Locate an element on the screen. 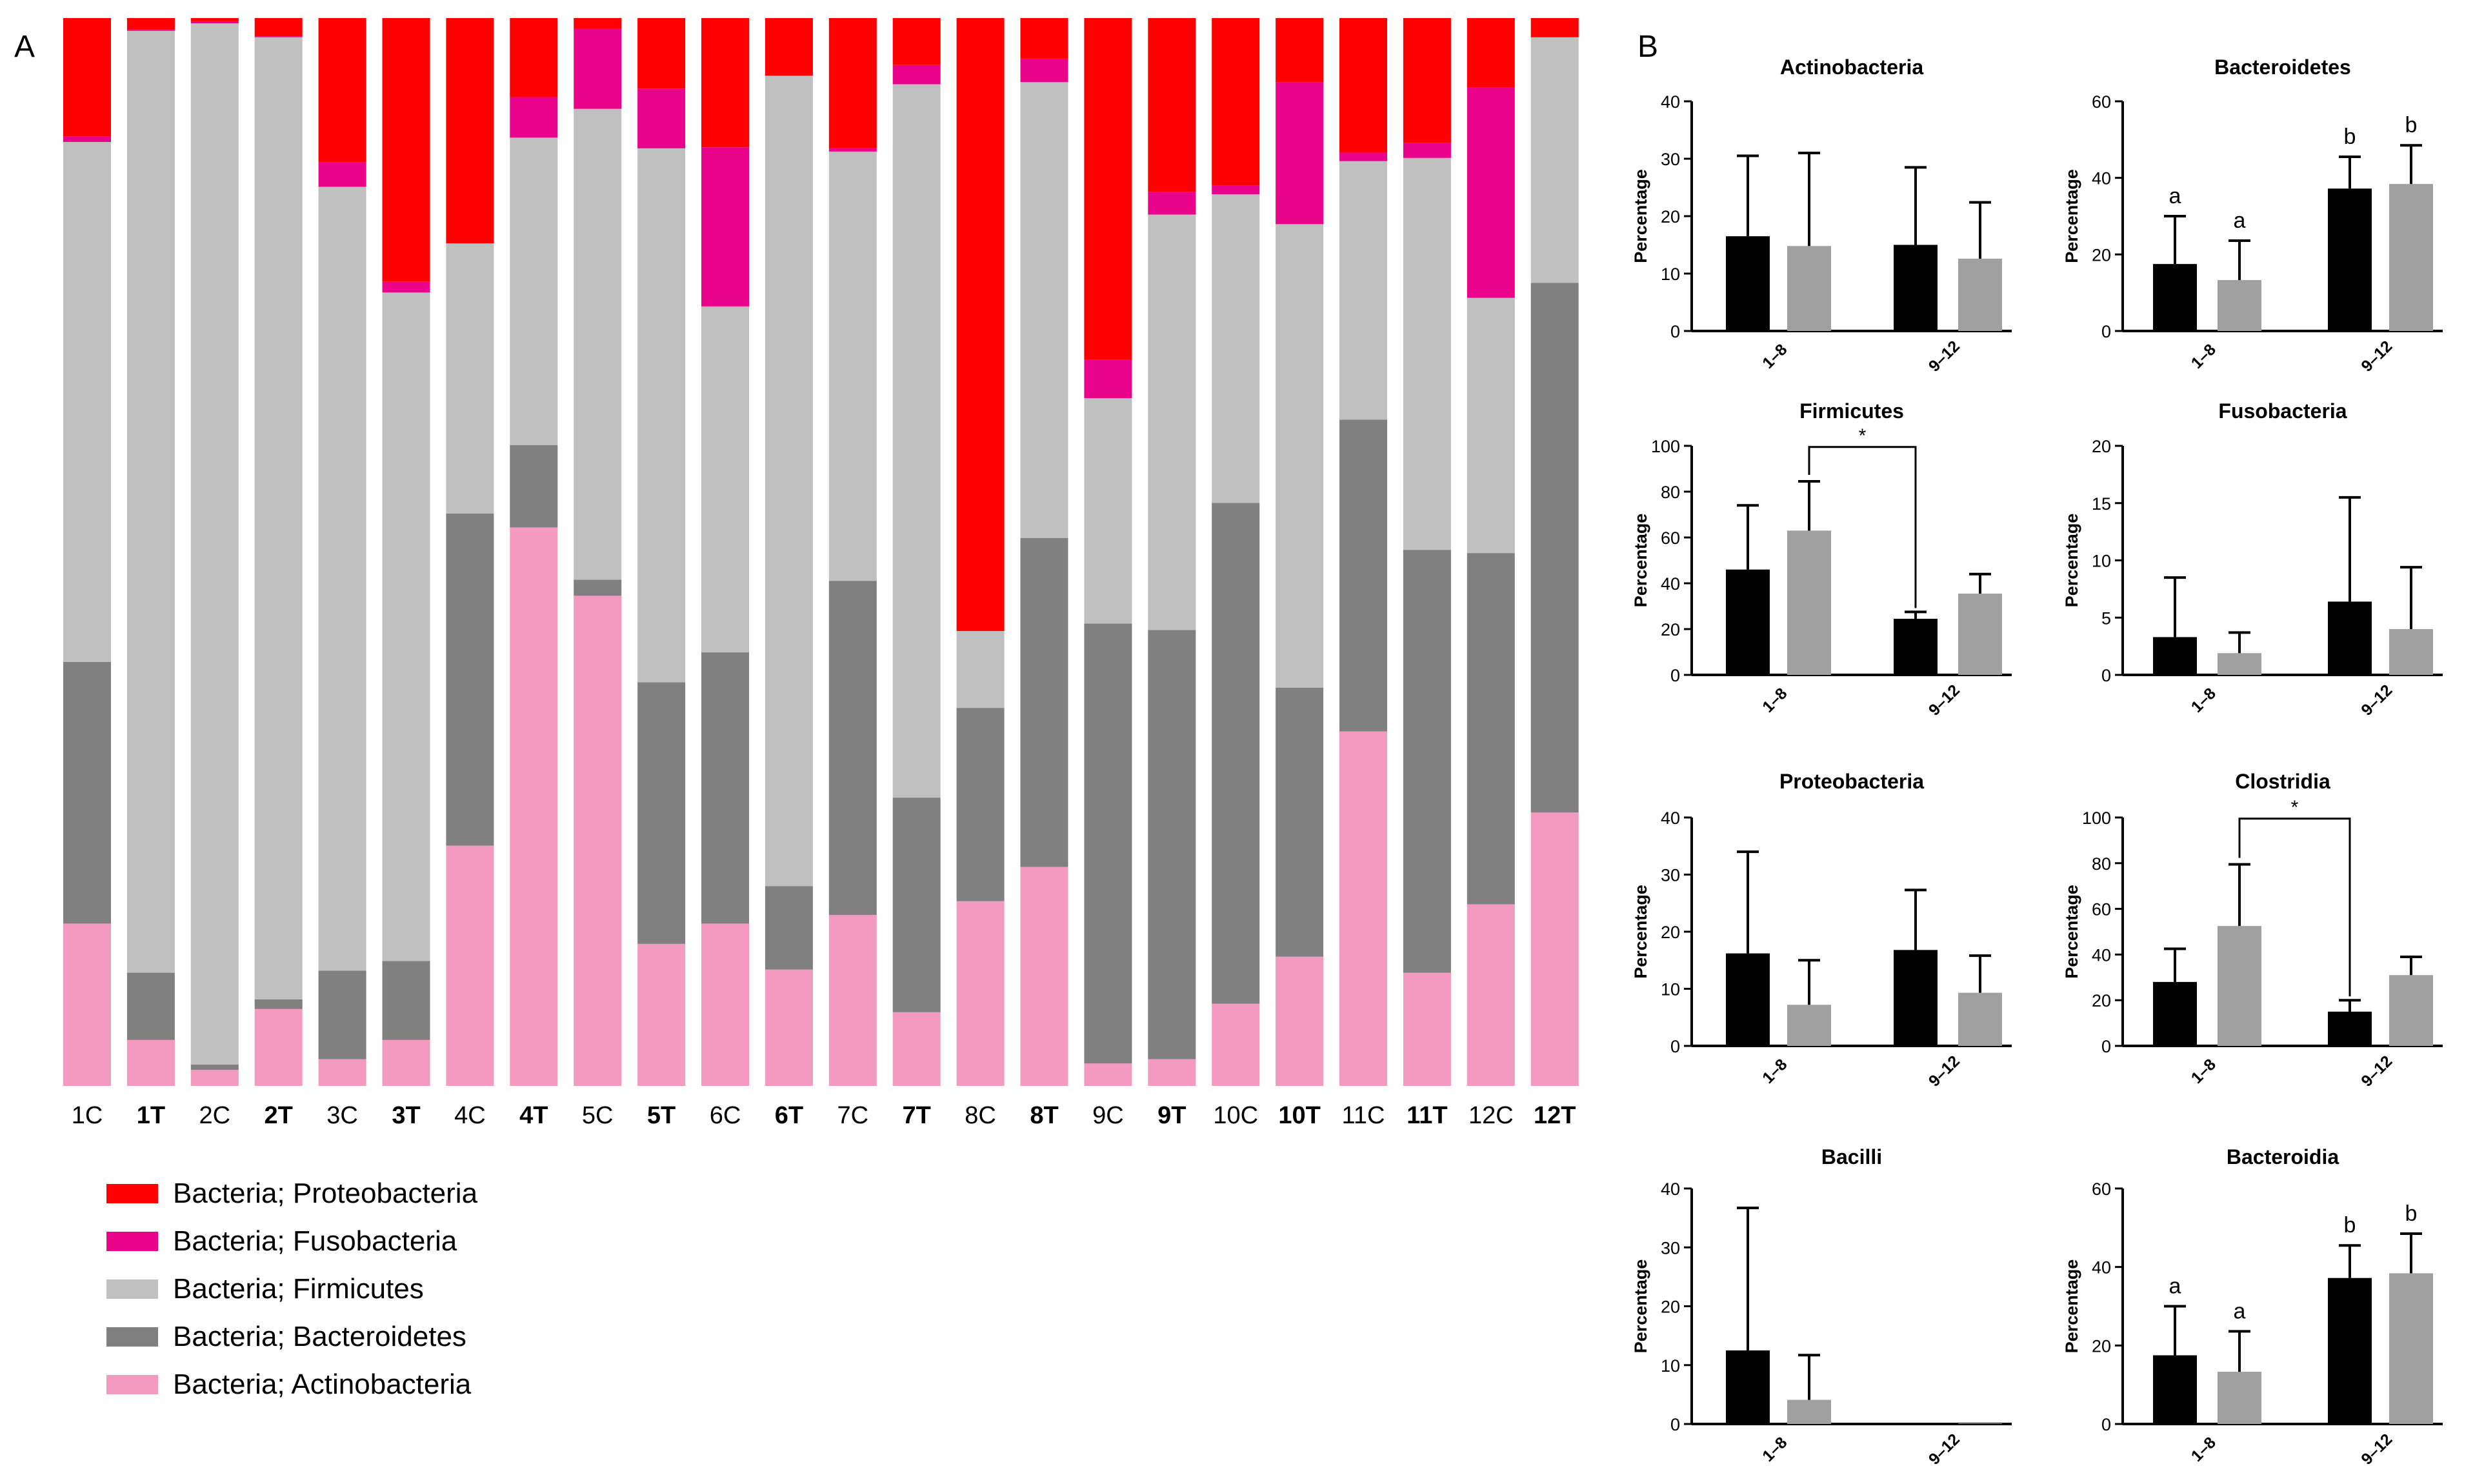 This screenshot has height=1484, width=2484. stack-segment-12C-actinobacteria is located at coordinates (1491, 995).